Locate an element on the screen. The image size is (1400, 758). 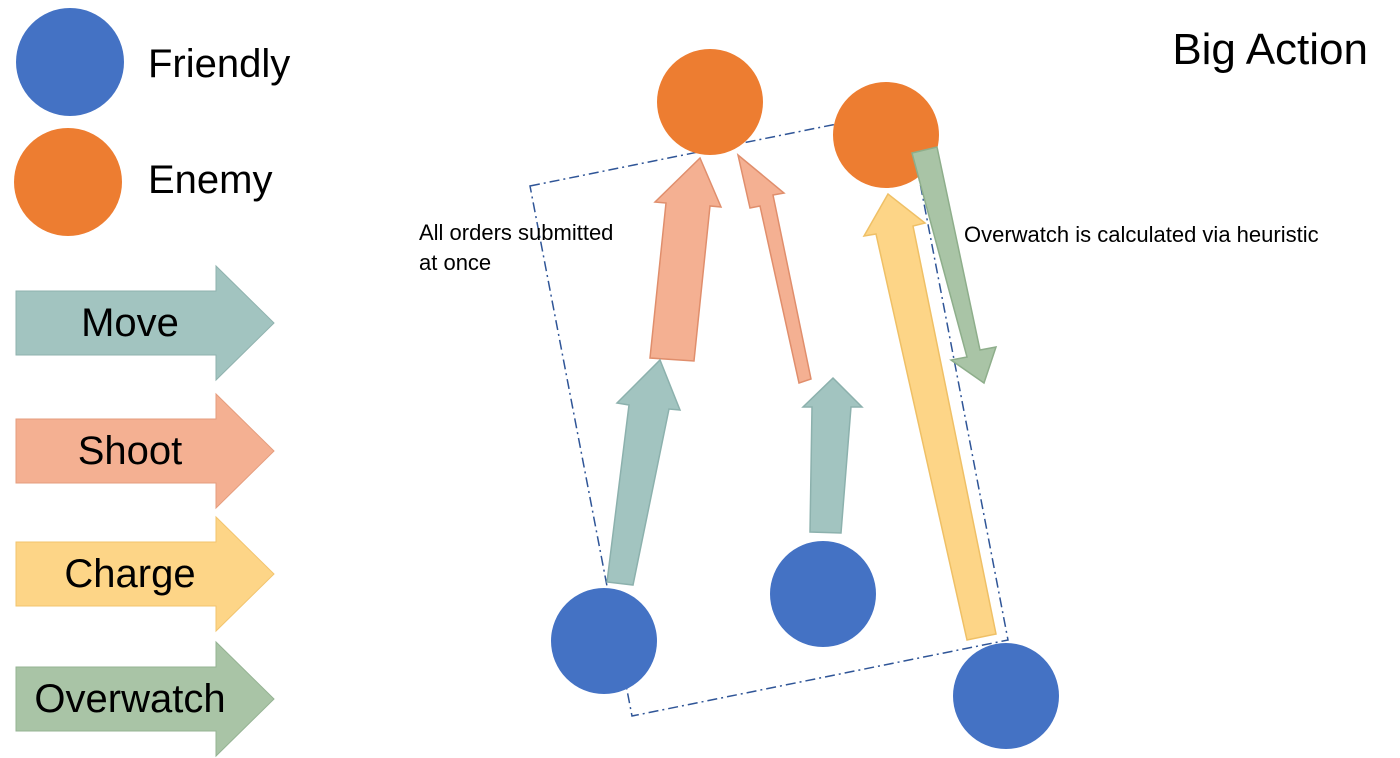
overwatch-key-arrow: Overwatch is located at coordinates (145, 699).